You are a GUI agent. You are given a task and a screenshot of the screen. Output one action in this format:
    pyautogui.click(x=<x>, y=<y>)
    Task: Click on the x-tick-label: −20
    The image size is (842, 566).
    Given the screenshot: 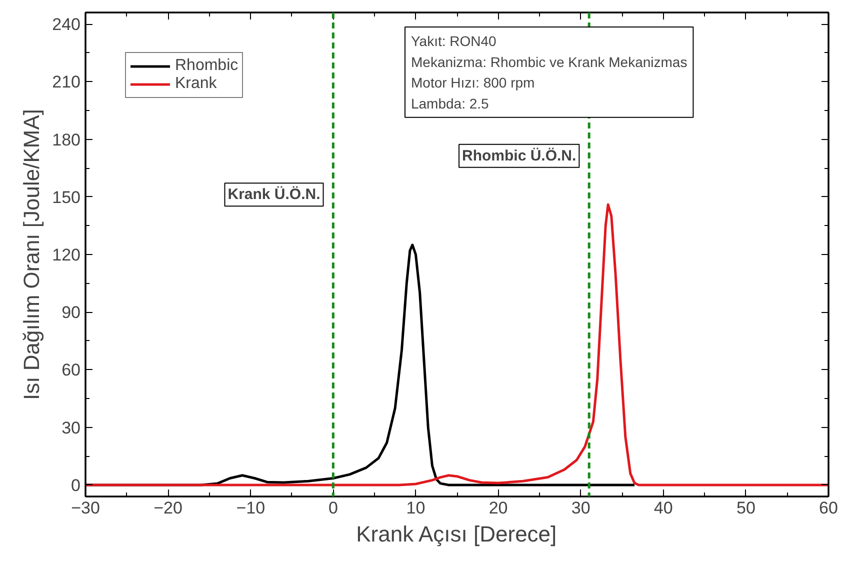 What is the action you would take?
    pyautogui.click(x=168, y=508)
    